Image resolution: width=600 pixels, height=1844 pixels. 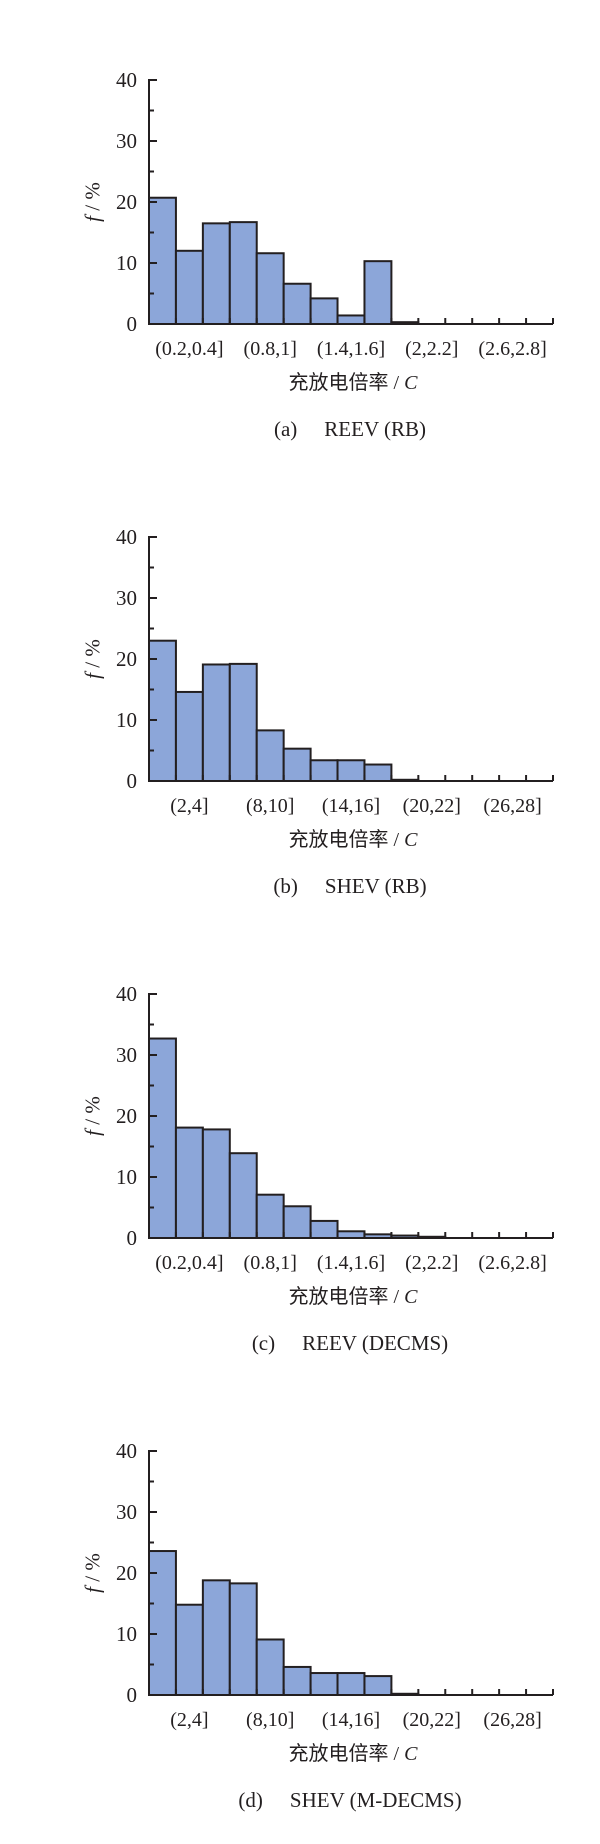 I want to click on x-tick-label: (8,10], so click(x=270, y=806).